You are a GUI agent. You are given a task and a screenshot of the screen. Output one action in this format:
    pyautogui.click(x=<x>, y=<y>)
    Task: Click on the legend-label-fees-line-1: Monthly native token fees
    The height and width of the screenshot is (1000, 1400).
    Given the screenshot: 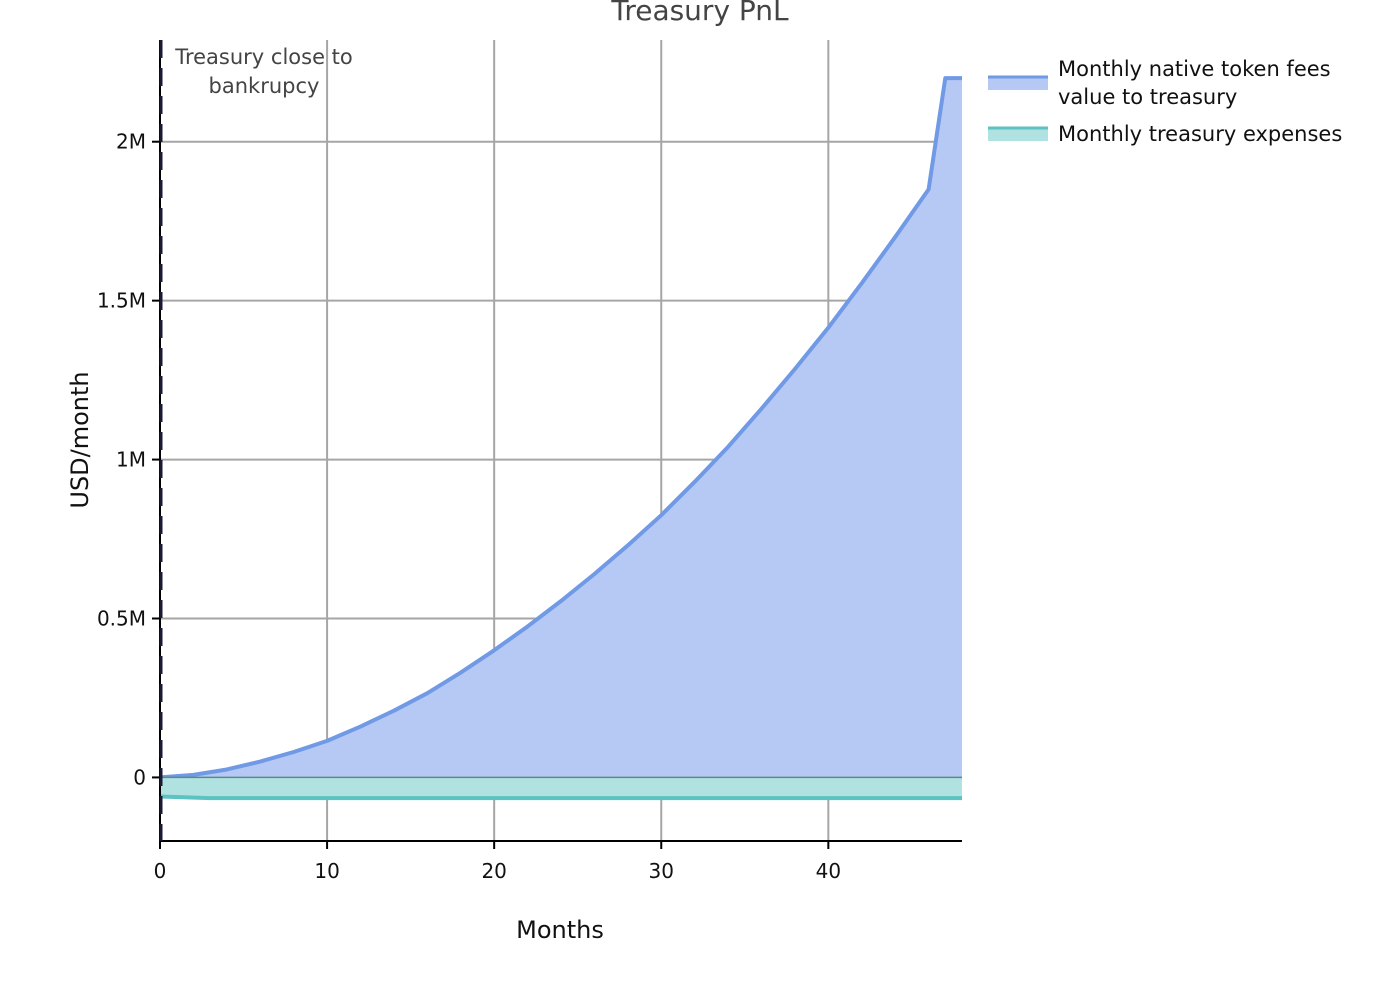 What is the action you would take?
    pyautogui.click(x=1194, y=69)
    